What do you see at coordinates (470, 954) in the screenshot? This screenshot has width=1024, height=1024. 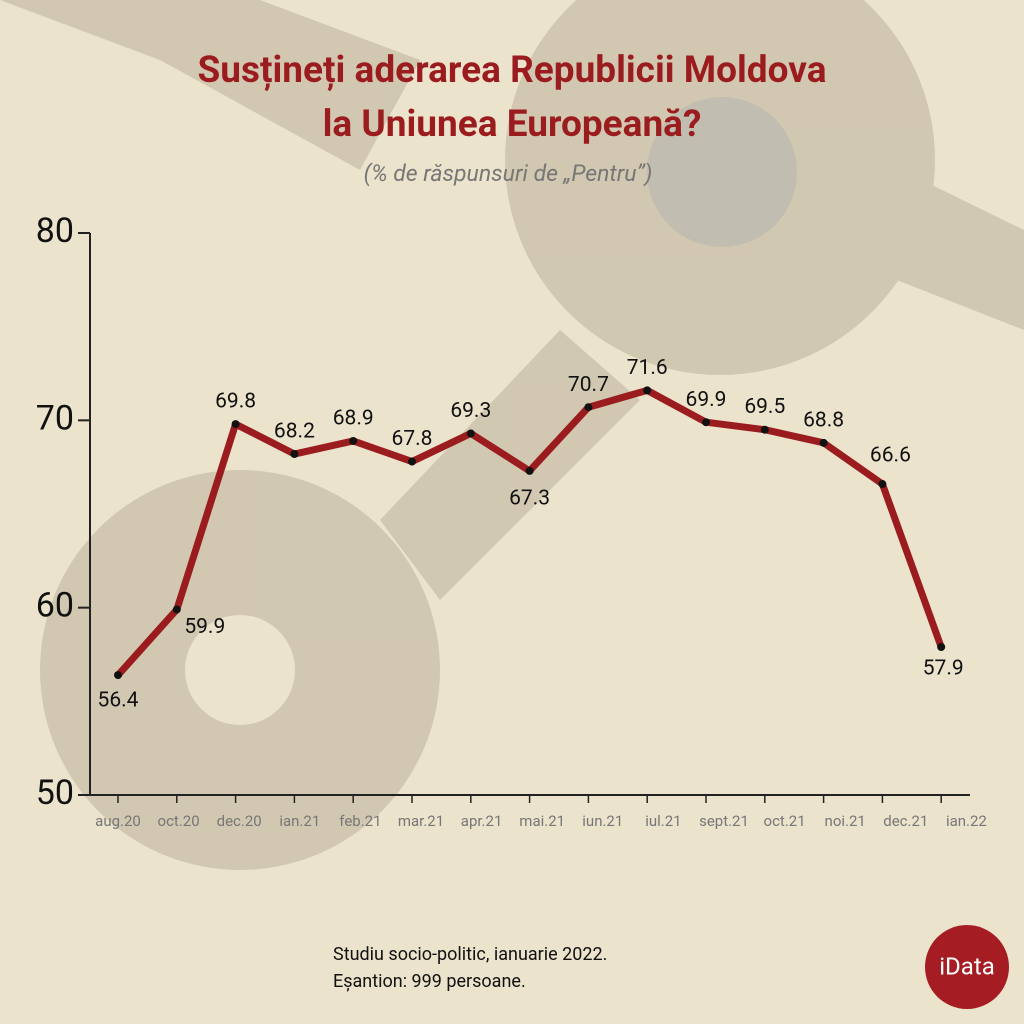 I see `note: Studiu socio-politic, ianuarie 2022.` at bounding box center [470, 954].